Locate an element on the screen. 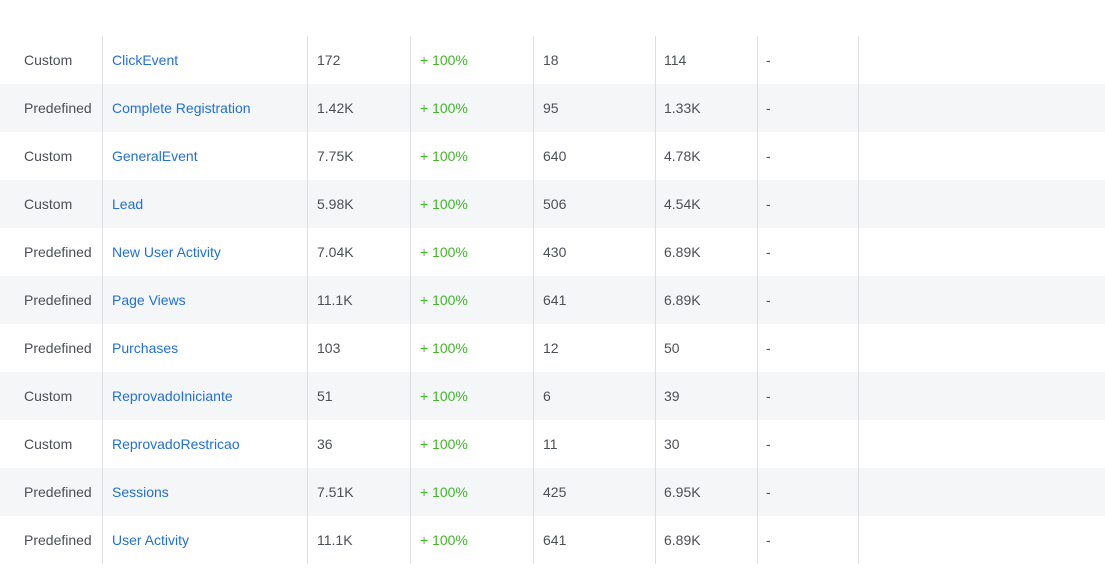 The width and height of the screenshot is (1105, 572). event-metric-cell: 430 is located at coordinates (594, 252).